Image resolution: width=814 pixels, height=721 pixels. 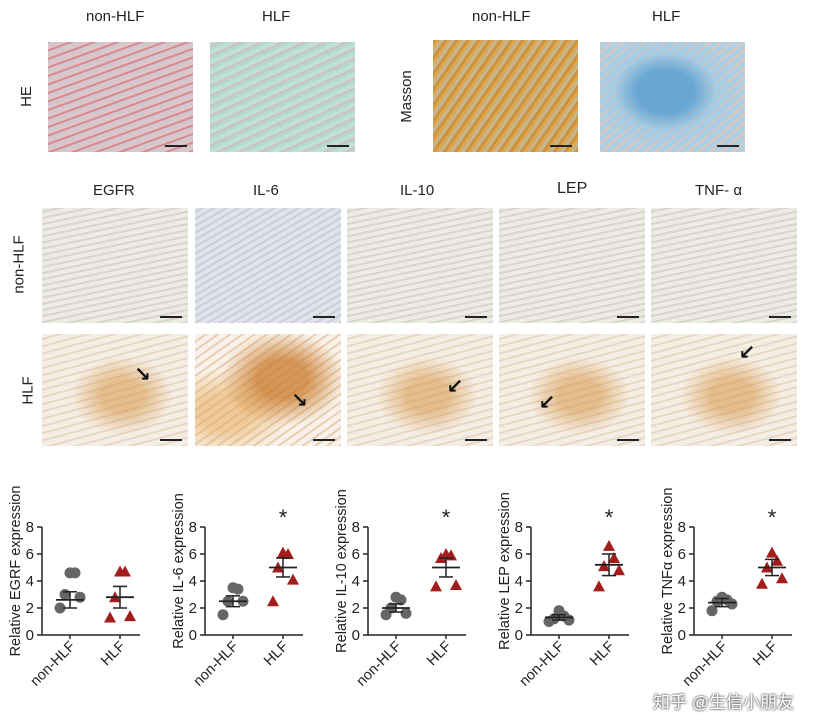 What do you see at coordinates (672, 97) in the screenshot?
I see `masson-hlf-image` at bounding box center [672, 97].